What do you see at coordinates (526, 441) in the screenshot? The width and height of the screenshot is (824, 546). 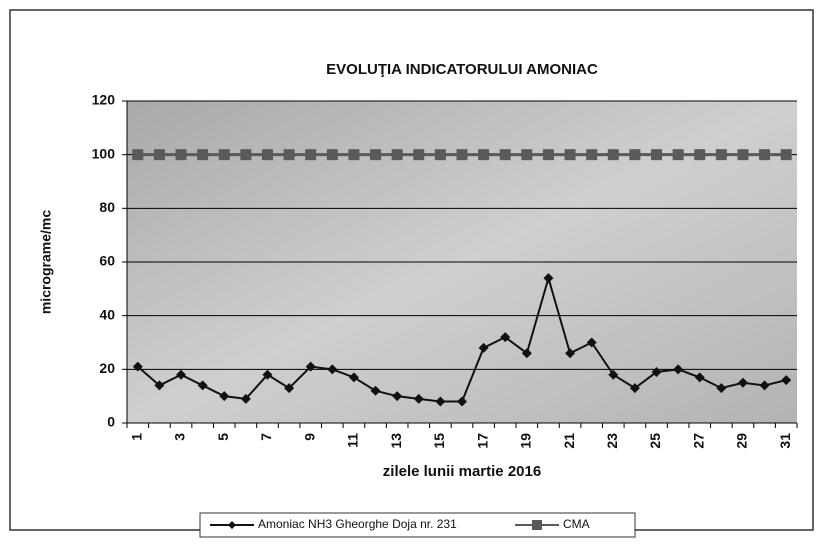 I see `x-tick-label: 19` at bounding box center [526, 441].